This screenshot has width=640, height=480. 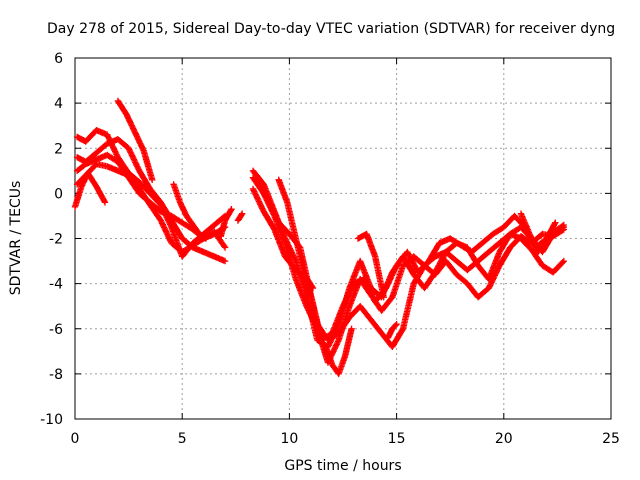 I want to click on y-tick-label: -4, so click(x=56, y=285).